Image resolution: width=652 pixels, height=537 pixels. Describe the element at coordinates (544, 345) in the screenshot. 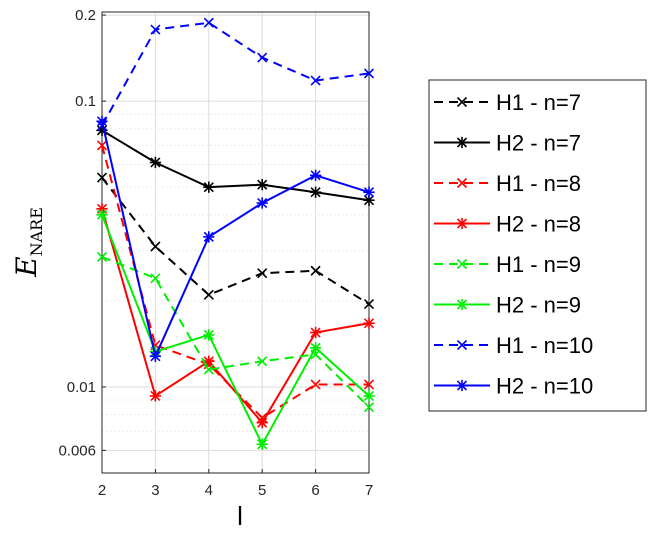

I see `legend-label: H1 - n=10` at that location.